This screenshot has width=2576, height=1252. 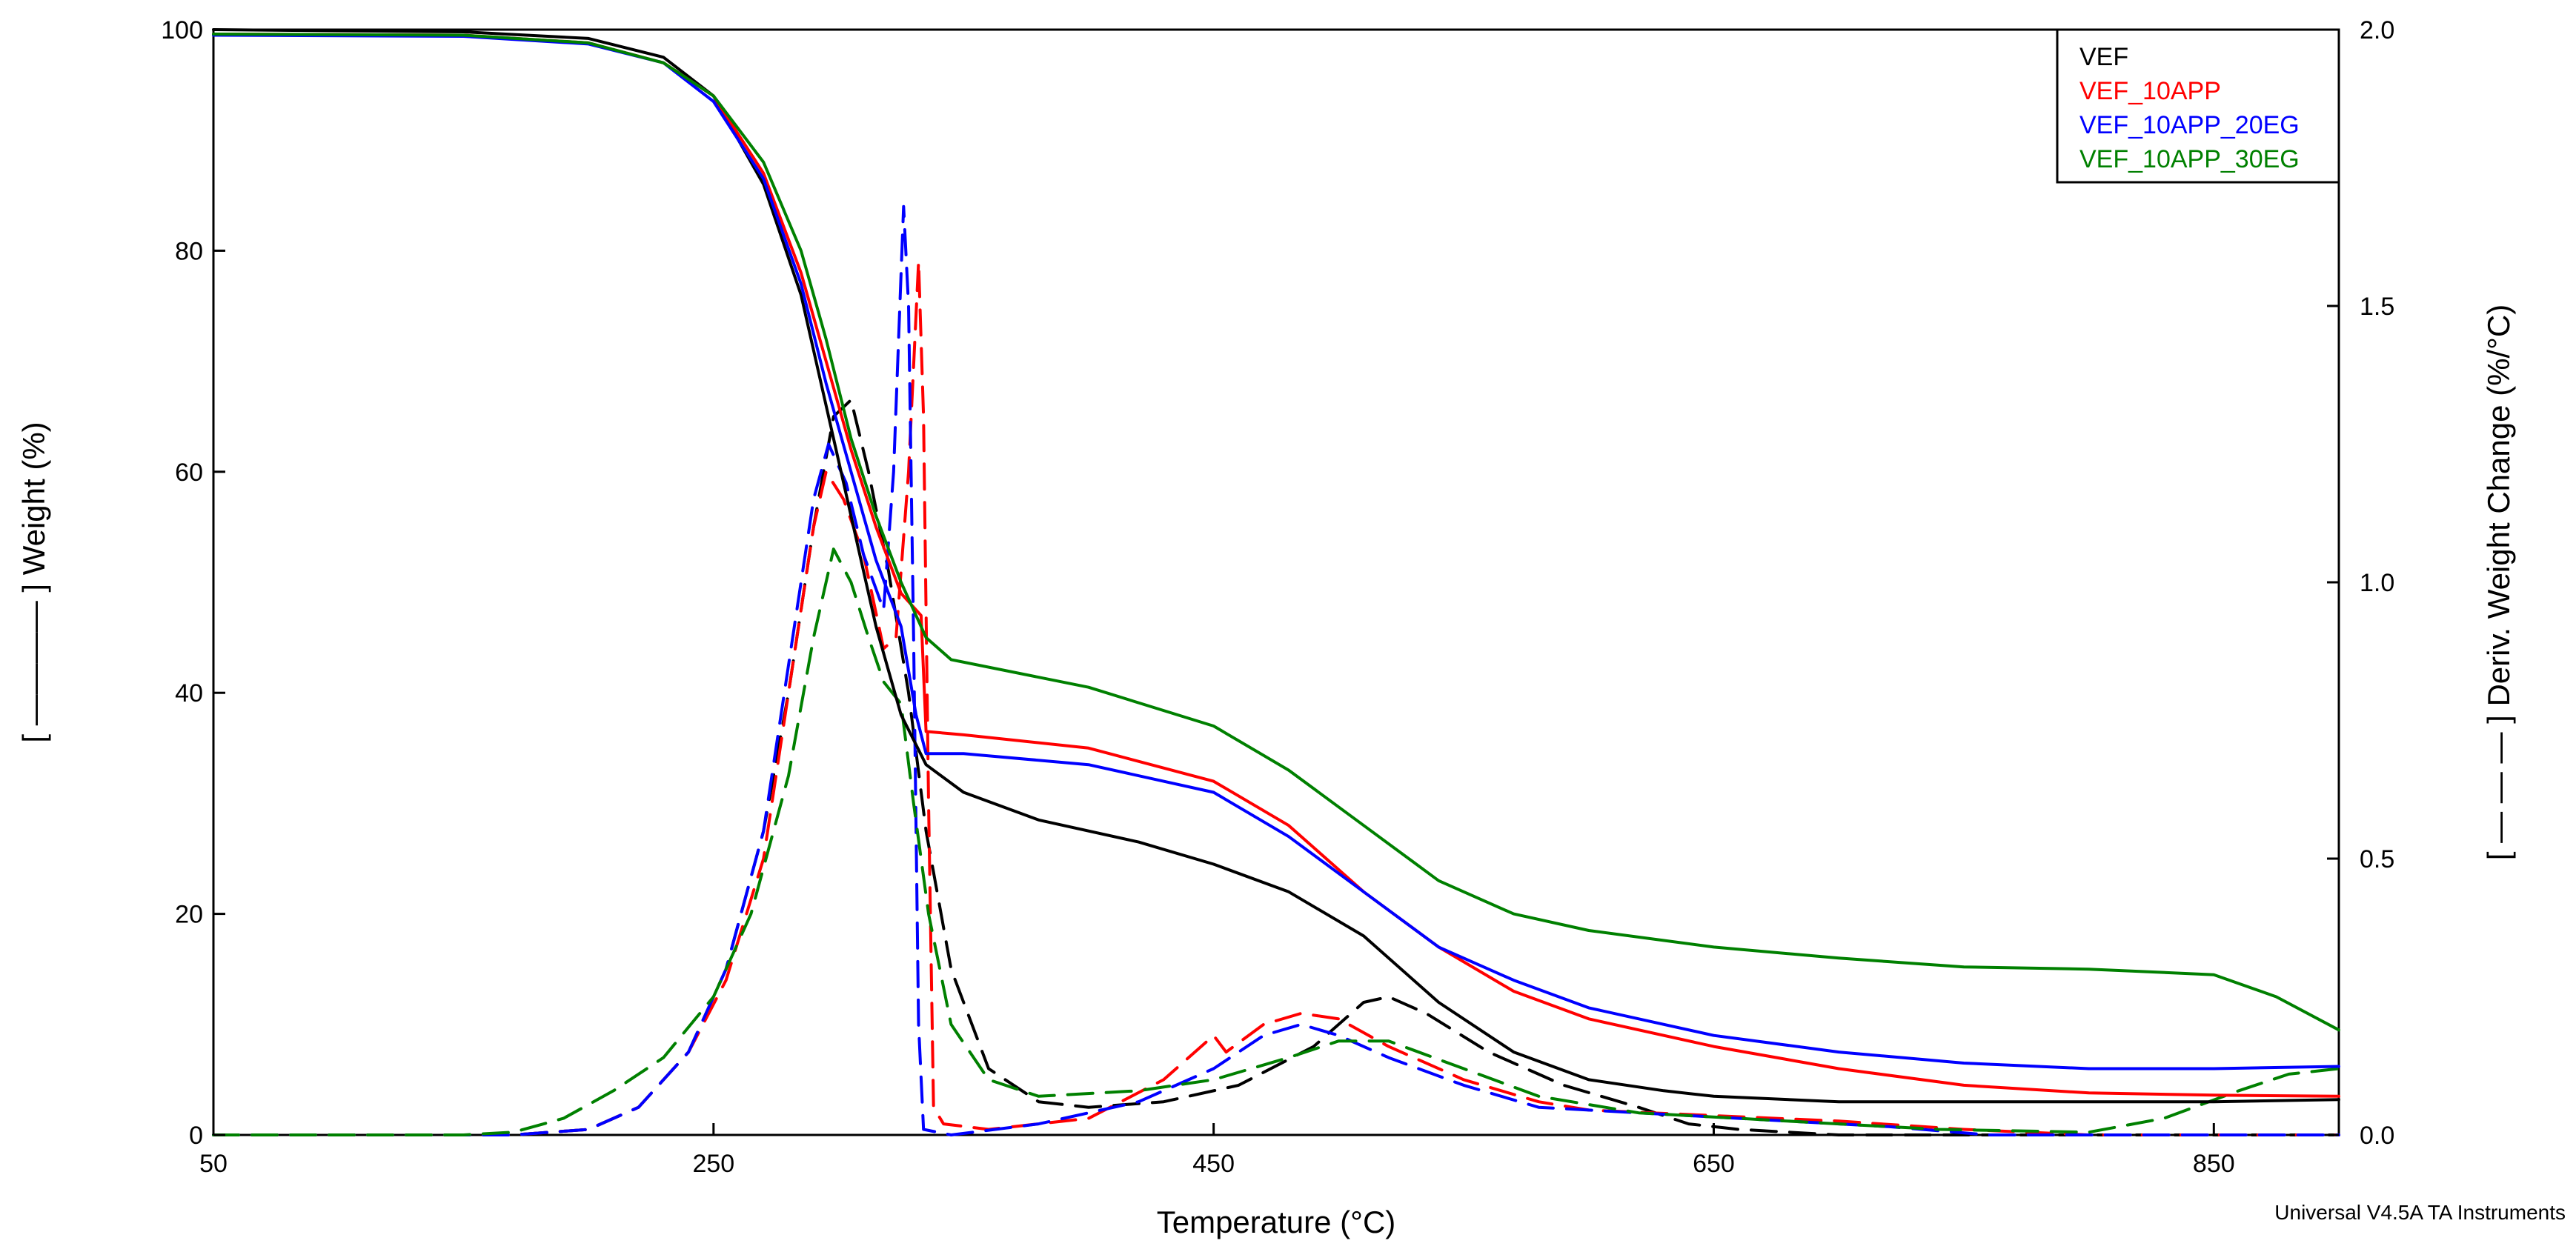 What do you see at coordinates (2377, 859) in the screenshot?
I see `y2-tick-label: 0.5` at bounding box center [2377, 859].